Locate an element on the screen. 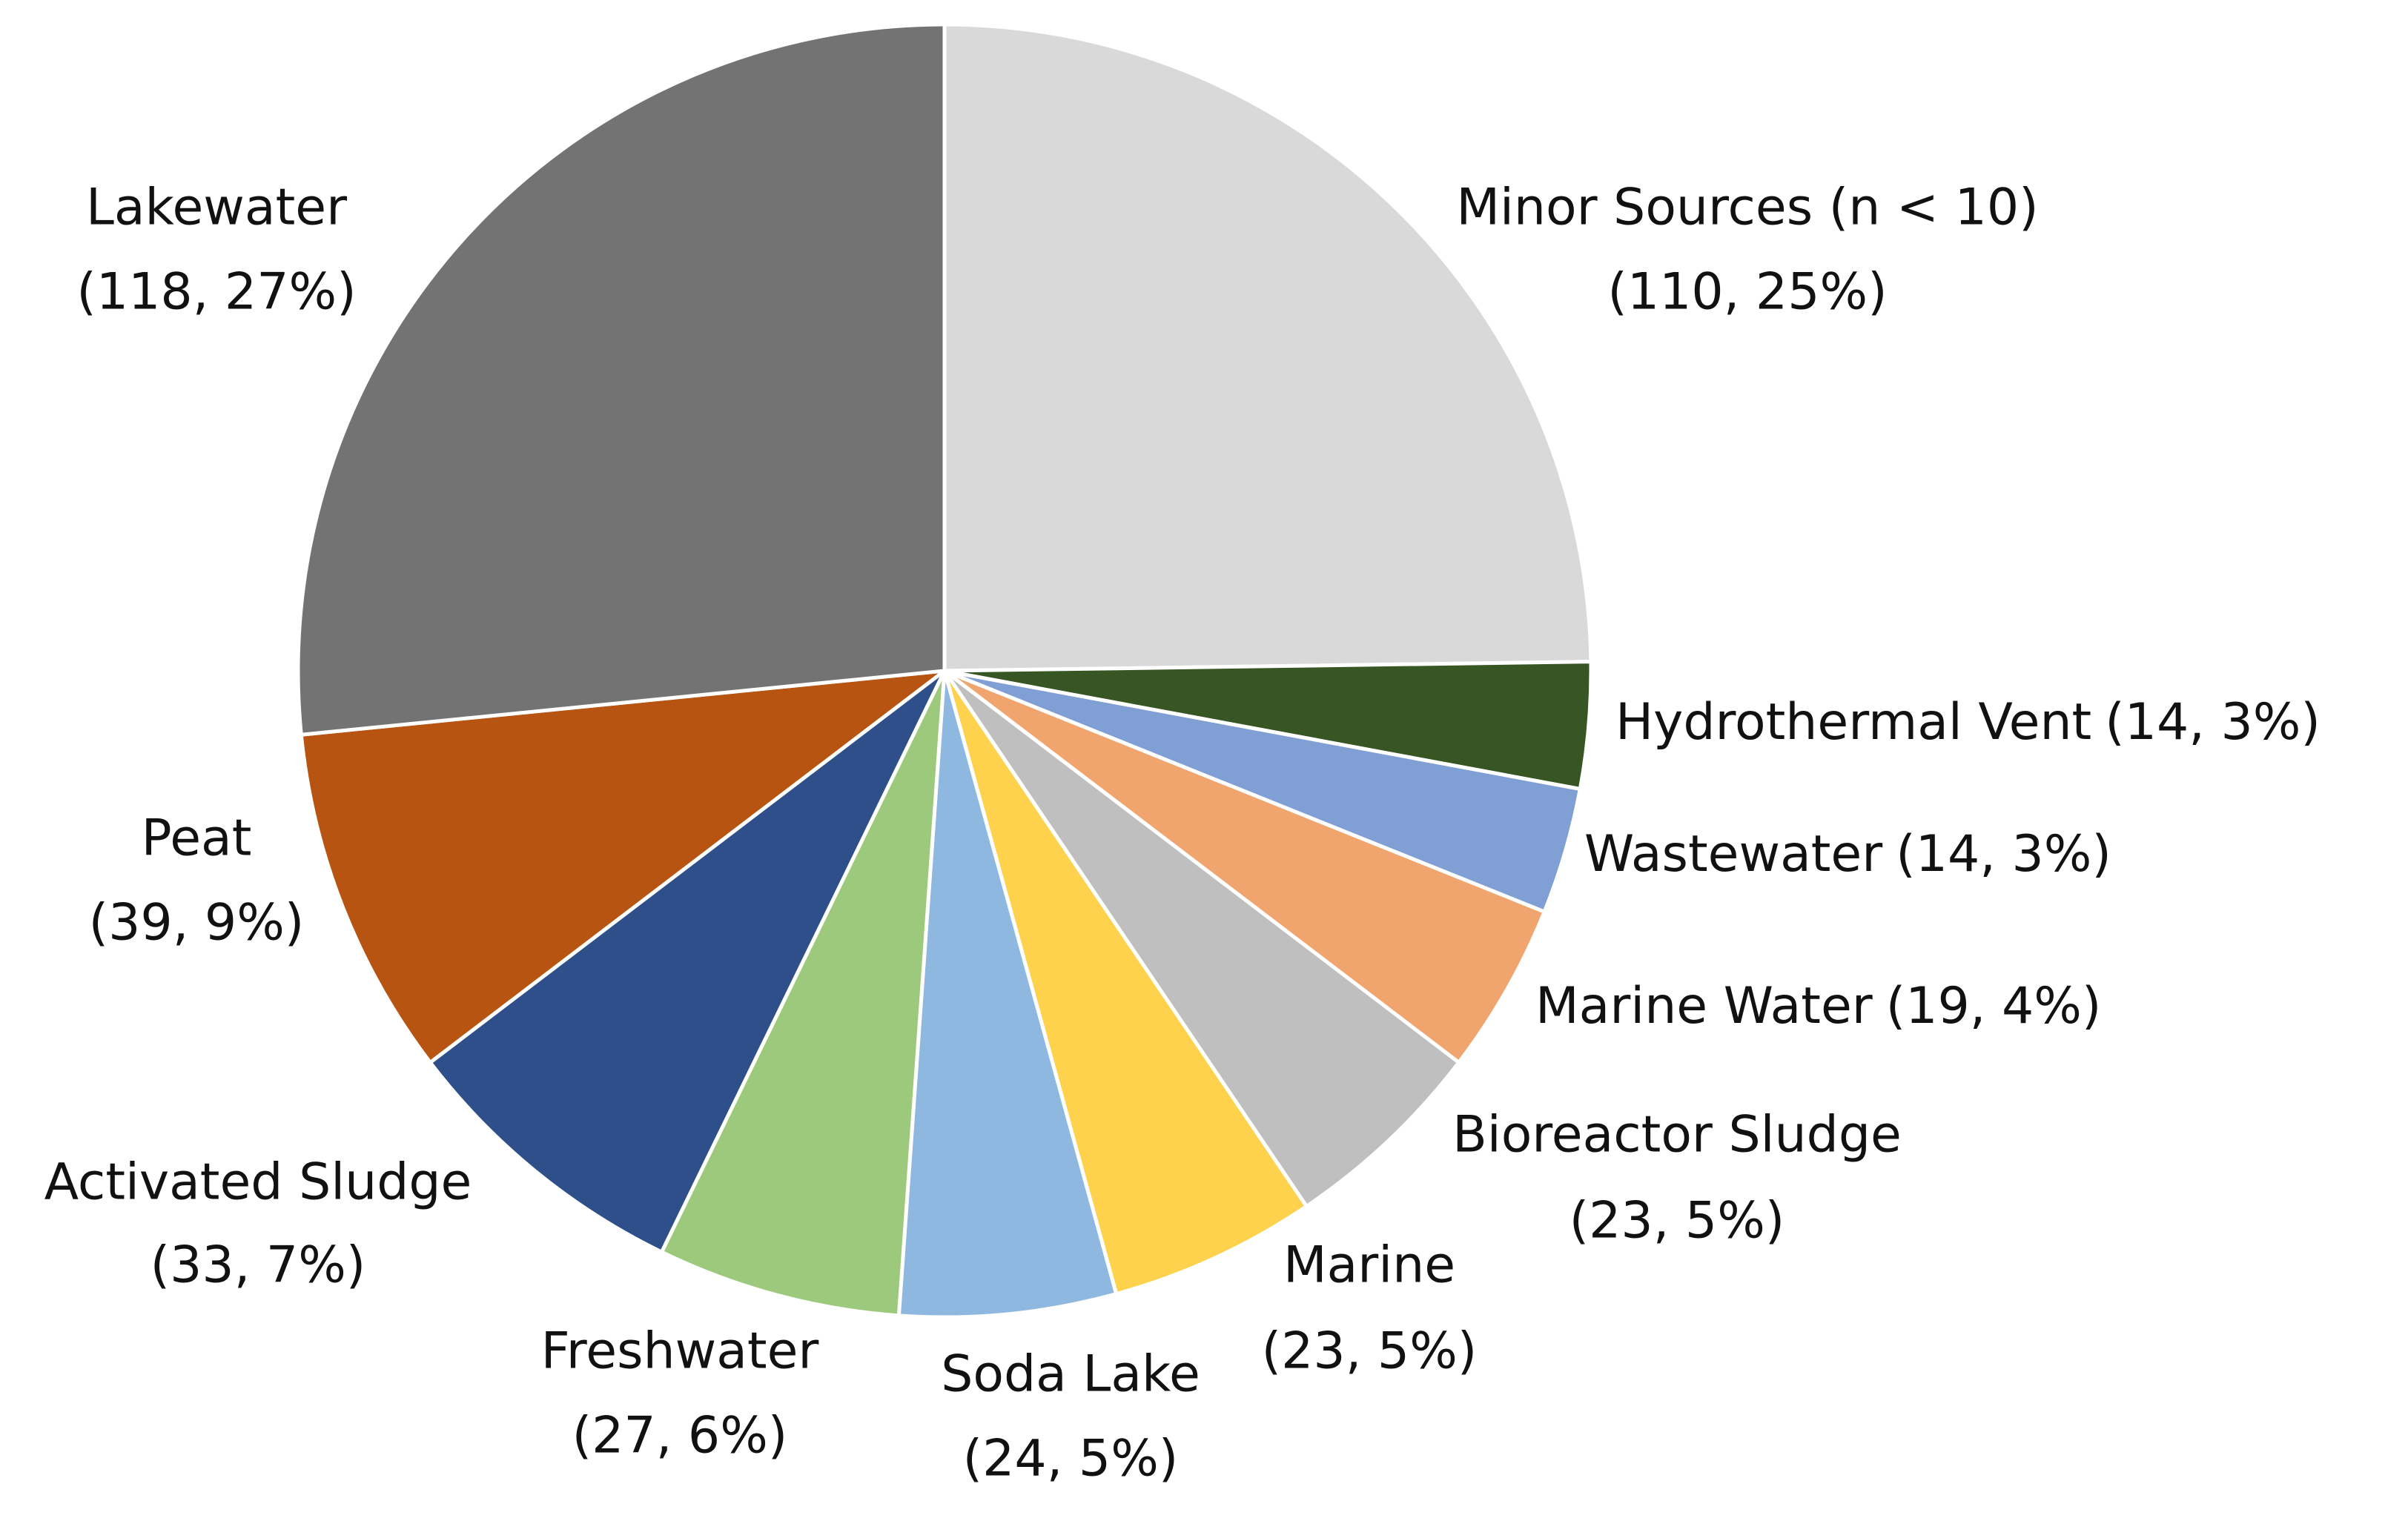 The height and width of the screenshot is (1521, 2408). slice-name: Hydrothermal Vent is located at coordinates (1853, 722).